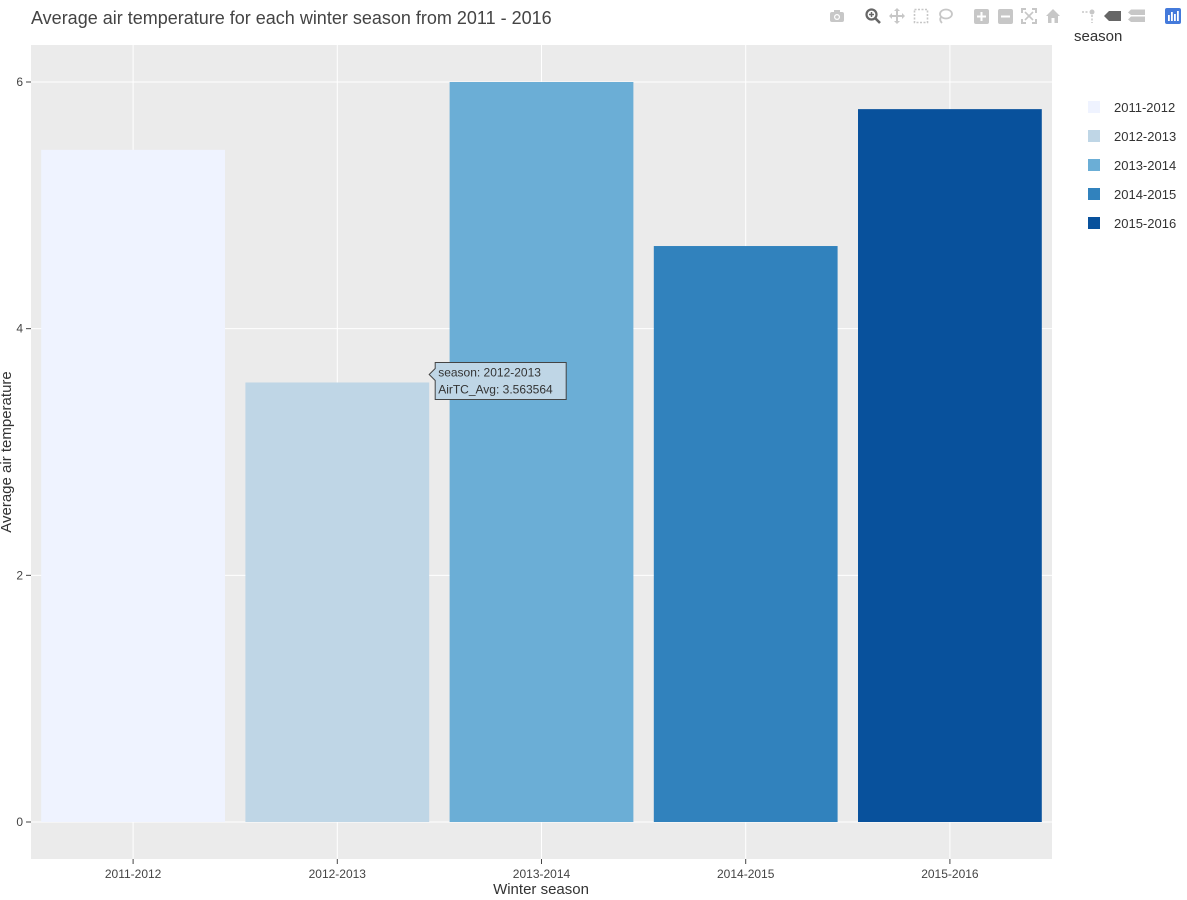 The width and height of the screenshot is (1187, 900). Describe the element at coordinates (495, 389) in the screenshot. I see `tooltip-value: AirTC_Avg: 3.563564` at that location.